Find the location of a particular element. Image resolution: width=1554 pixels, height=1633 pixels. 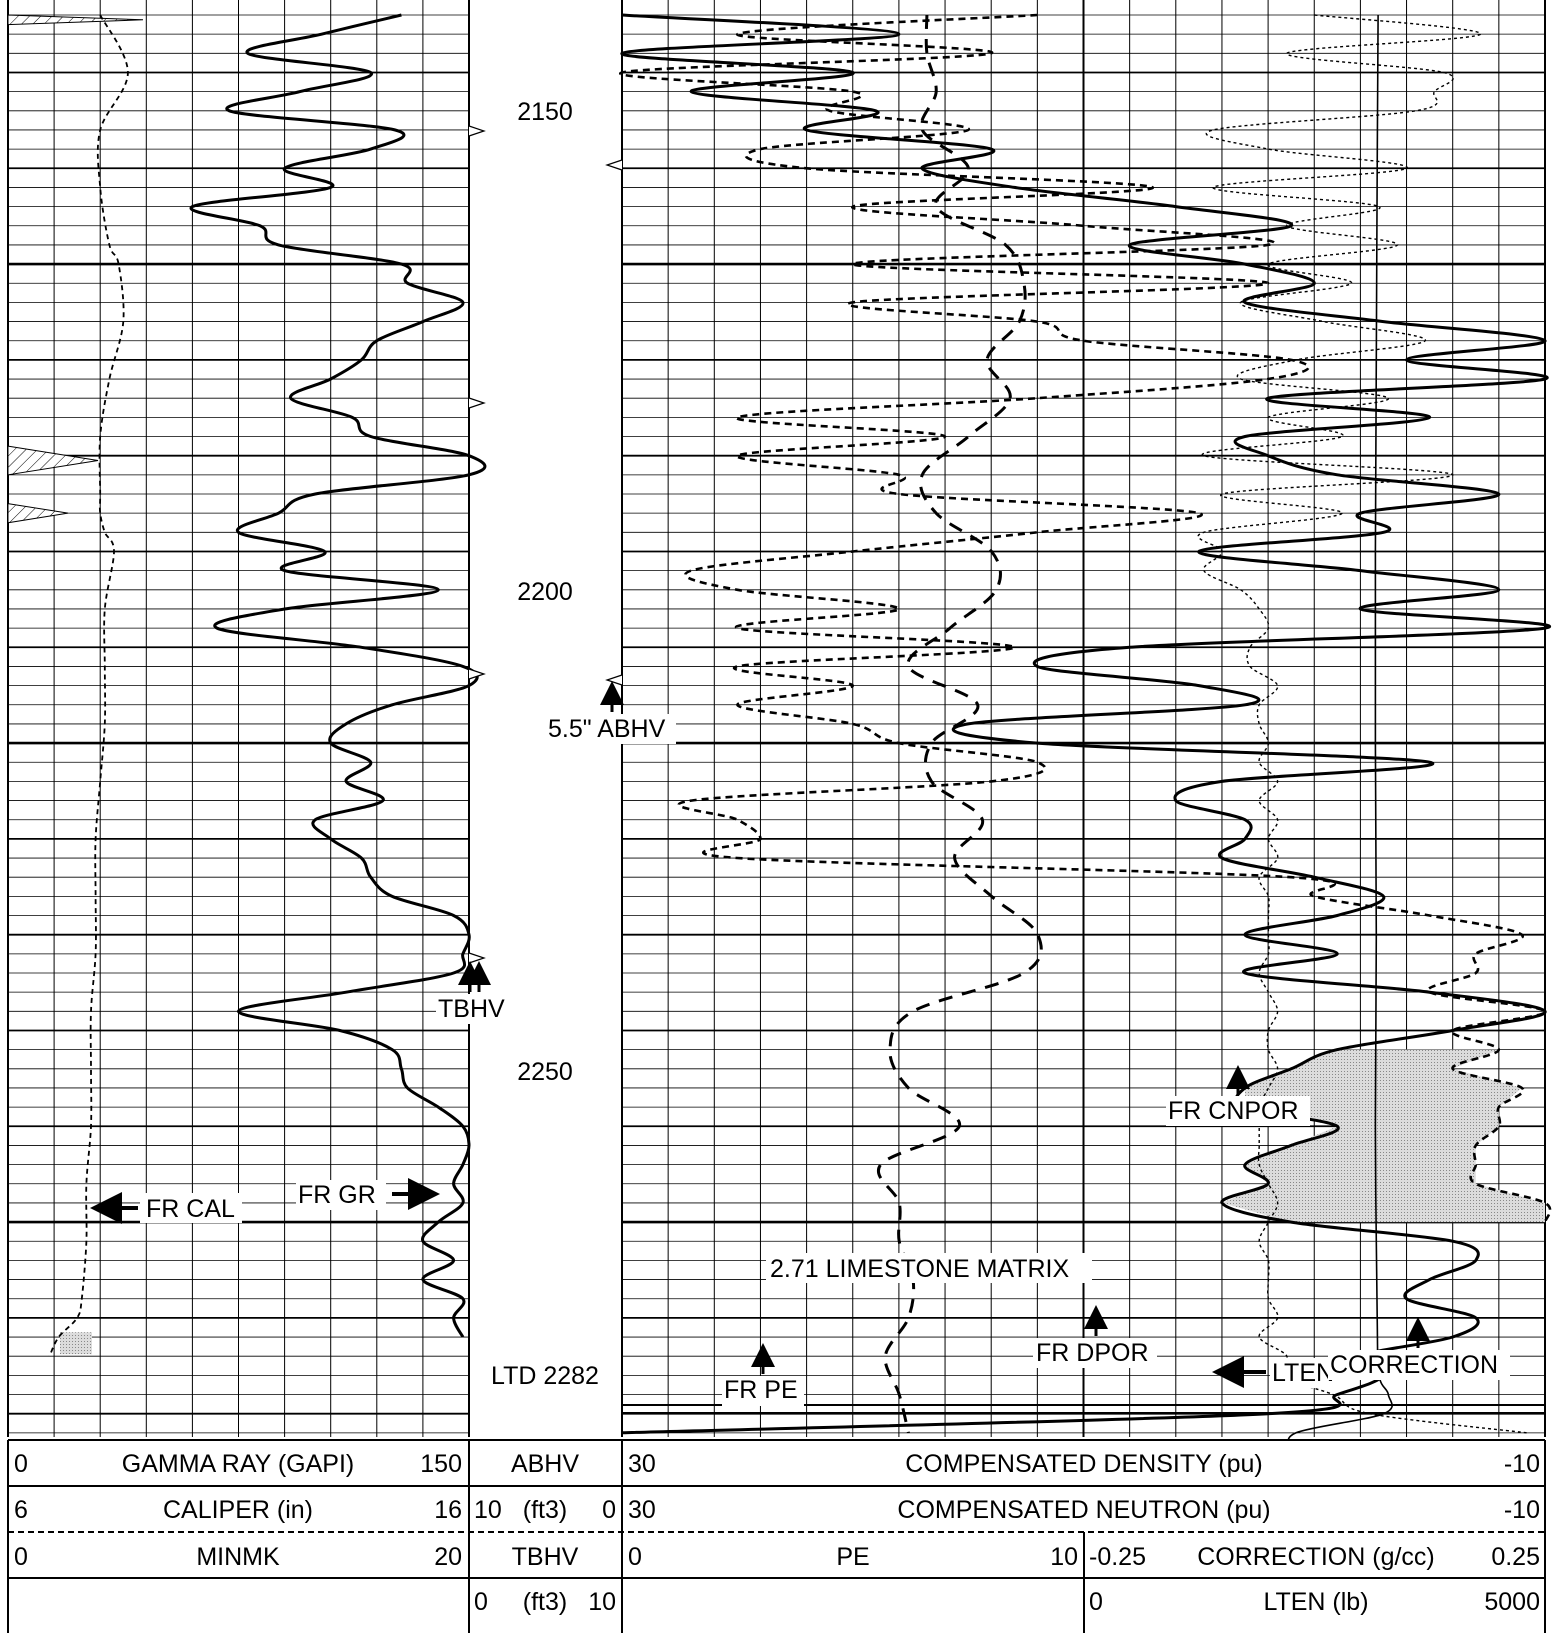

fr-cnpor-label: FR CNPOR is located at coordinates (1233, 1111).